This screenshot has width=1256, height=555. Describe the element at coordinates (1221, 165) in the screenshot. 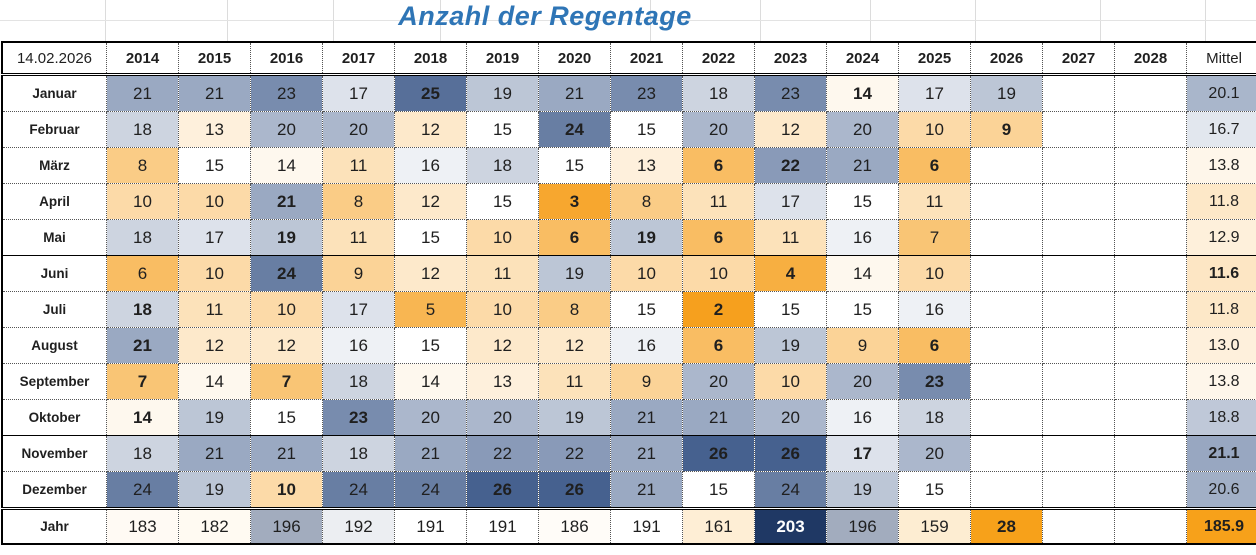

I see `mittel-cell: 13.8` at that location.